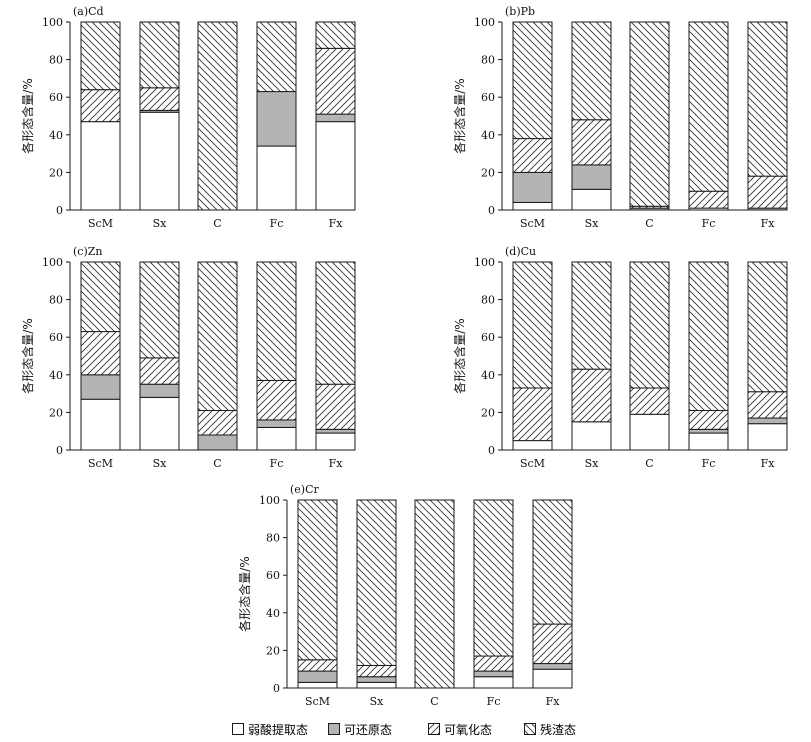 Image resolution: width=811 pixels, height=742 pixels. Describe the element at coordinates (87, 251) in the screenshot. I see `chart-title: (c)Zn` at that location.